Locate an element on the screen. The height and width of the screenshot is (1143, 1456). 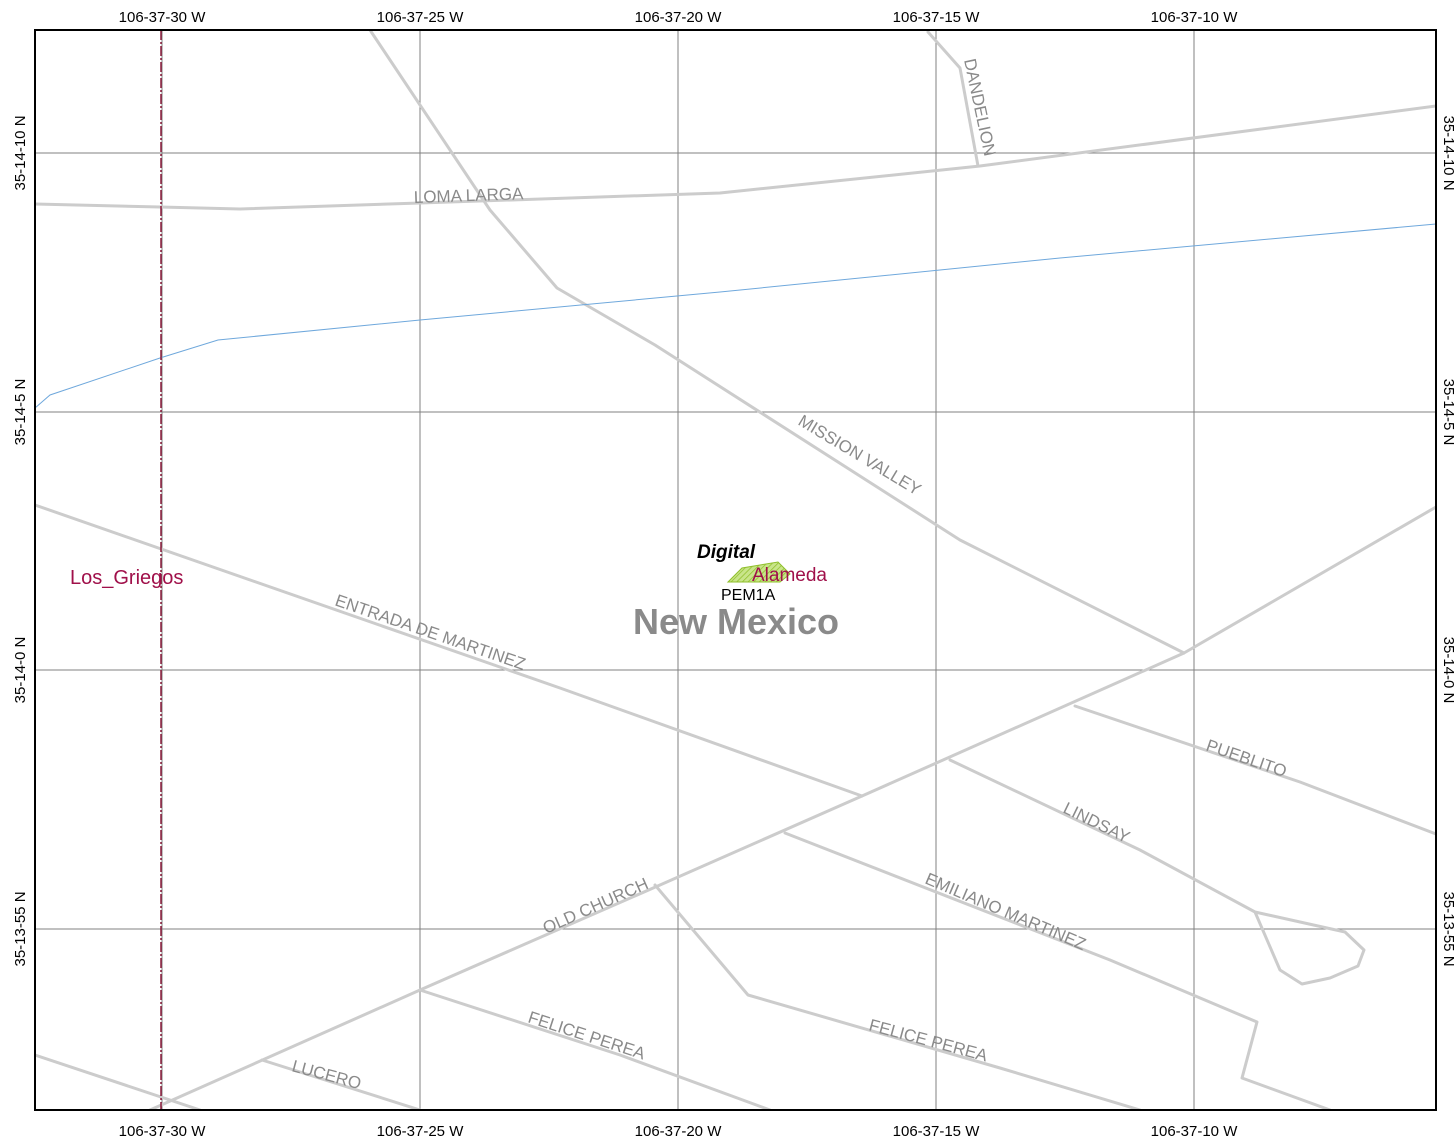
road-old-church-branch is located at coordinates (897, 996).